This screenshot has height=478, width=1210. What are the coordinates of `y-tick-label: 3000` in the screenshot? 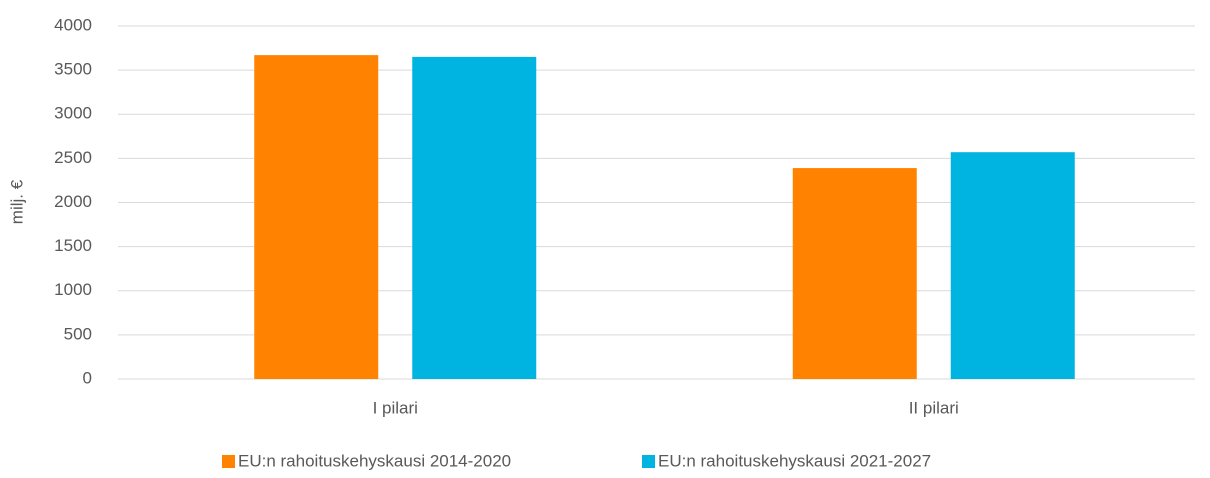 It's located at (73, 113).